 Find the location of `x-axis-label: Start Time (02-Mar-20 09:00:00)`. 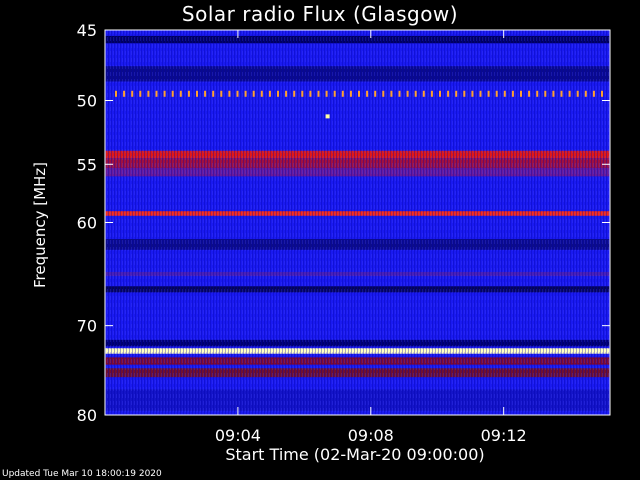

x-axis-label: Start Time (02-Mar-20 09:00:00) is located at coordinates (355, 454).